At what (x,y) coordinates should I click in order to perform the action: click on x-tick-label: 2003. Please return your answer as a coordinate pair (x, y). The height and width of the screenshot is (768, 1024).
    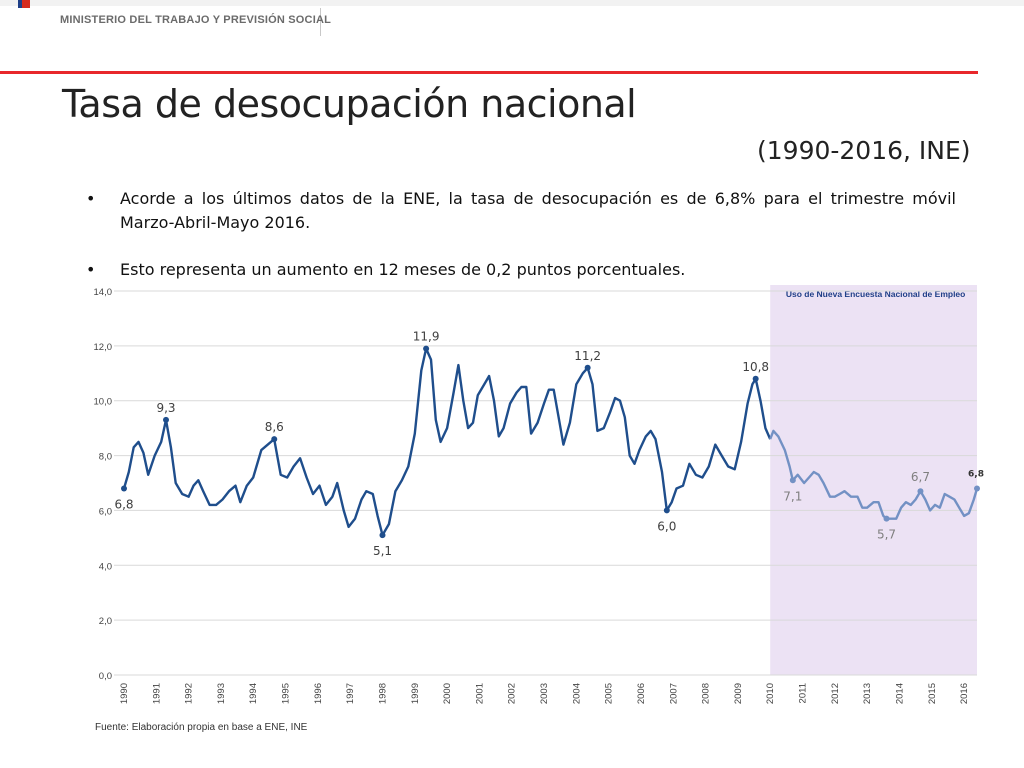
    Looking at the image, I should click on (544, 693).